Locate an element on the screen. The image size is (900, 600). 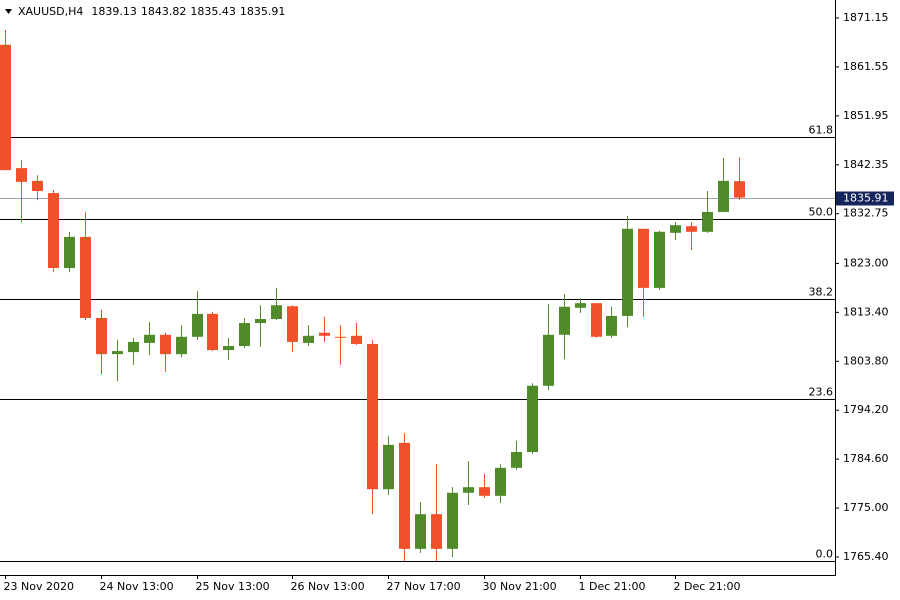
y-tick-label: 1794.20 is located at coordinates (866, 409).